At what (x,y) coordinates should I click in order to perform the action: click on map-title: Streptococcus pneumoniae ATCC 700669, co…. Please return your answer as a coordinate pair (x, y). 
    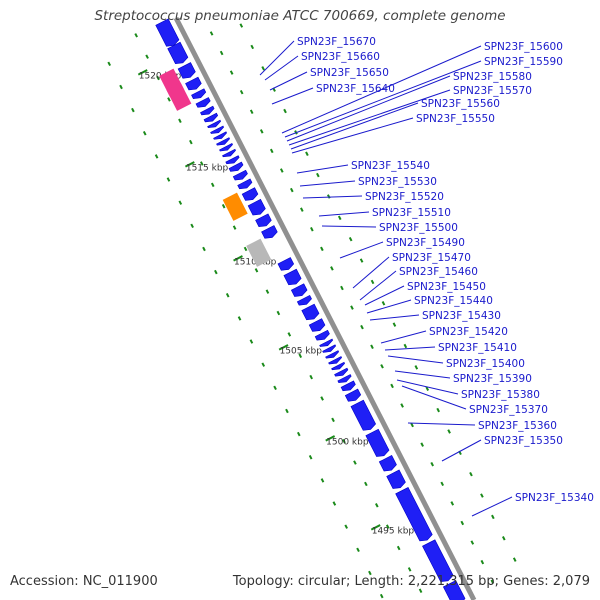
    Looking at the image, I should click on (300, 16).